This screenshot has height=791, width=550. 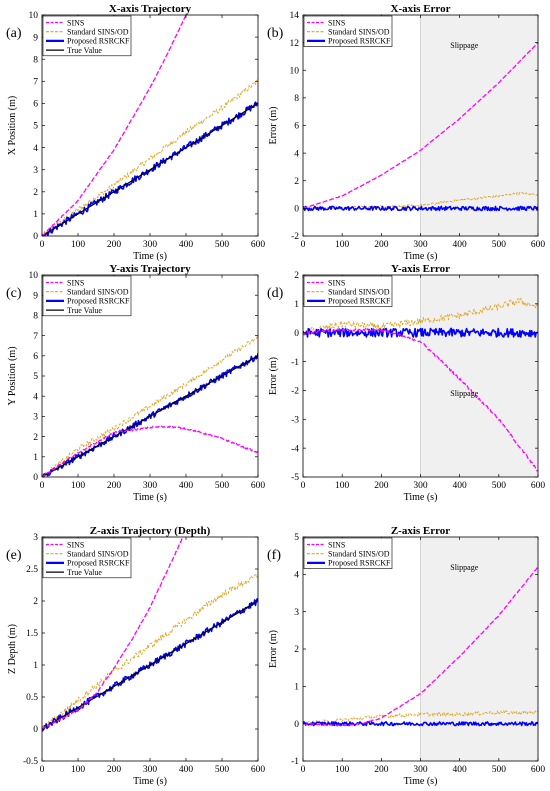 I want to click on panel-label: (e), so click(x=14, y=555).